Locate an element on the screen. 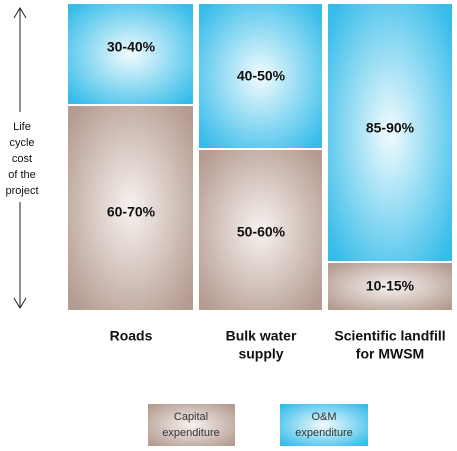 The image size is (457, 451). om-share: 85-90% is located at coordinates (390, 128).